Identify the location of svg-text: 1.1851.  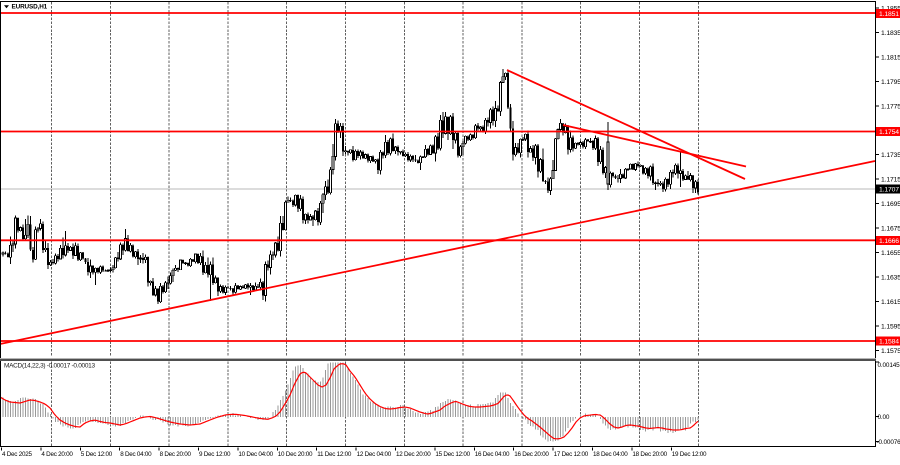
(889, 14).